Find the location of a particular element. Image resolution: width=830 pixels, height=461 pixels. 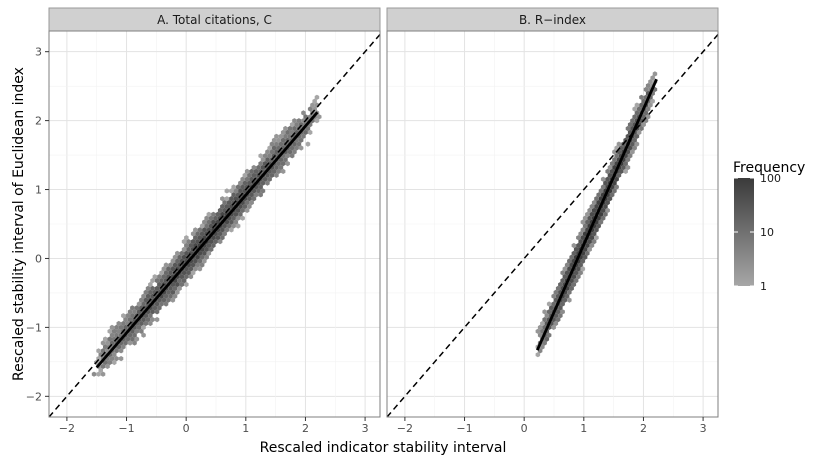

x-tick-label: 0 is located at coordinates (524, 428).